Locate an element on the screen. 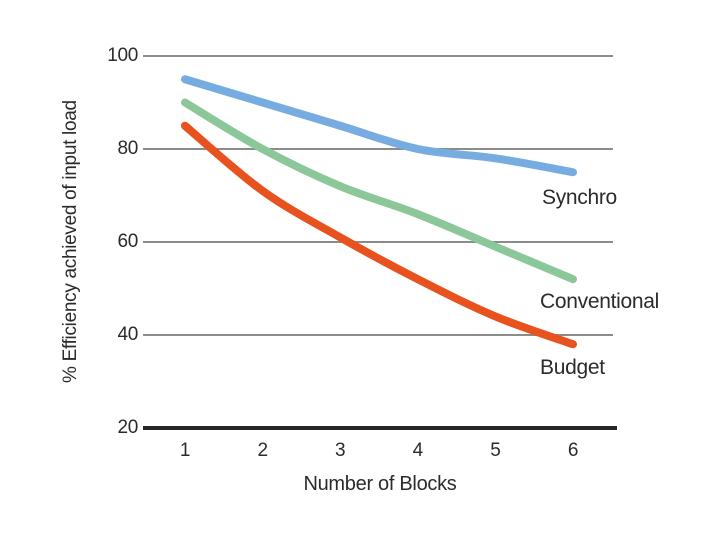  series-label-synchro: Synchro is located at coordinates (579, 197).